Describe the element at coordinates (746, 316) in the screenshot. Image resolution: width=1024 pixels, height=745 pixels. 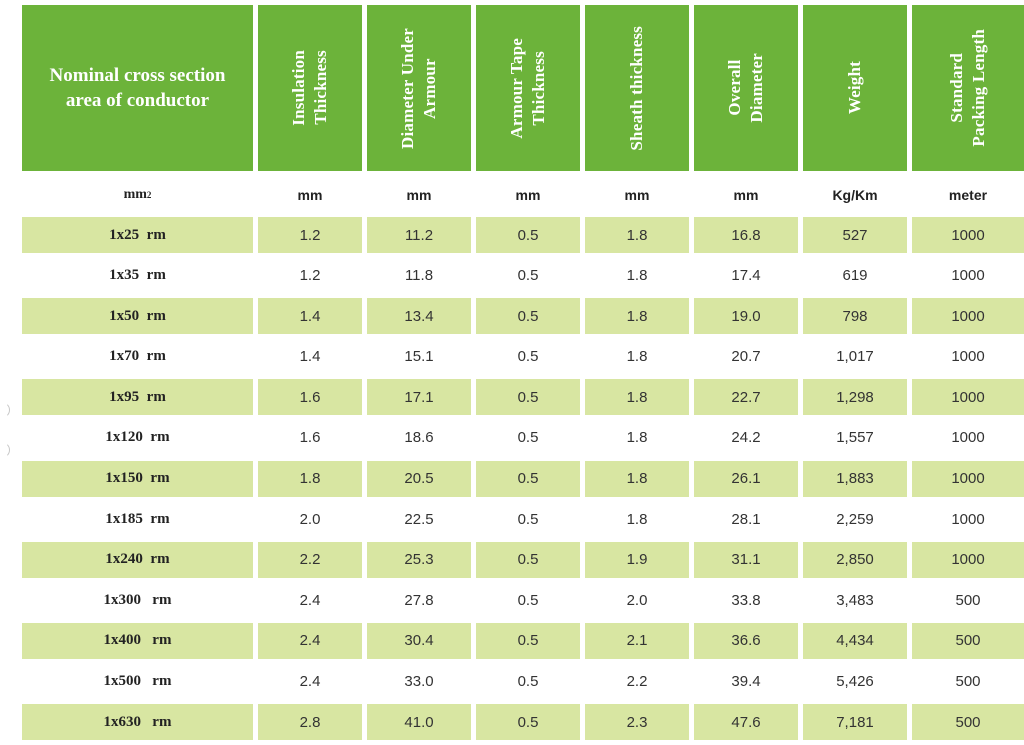
I see `cell-overall-diameter: 19.0` at that location.